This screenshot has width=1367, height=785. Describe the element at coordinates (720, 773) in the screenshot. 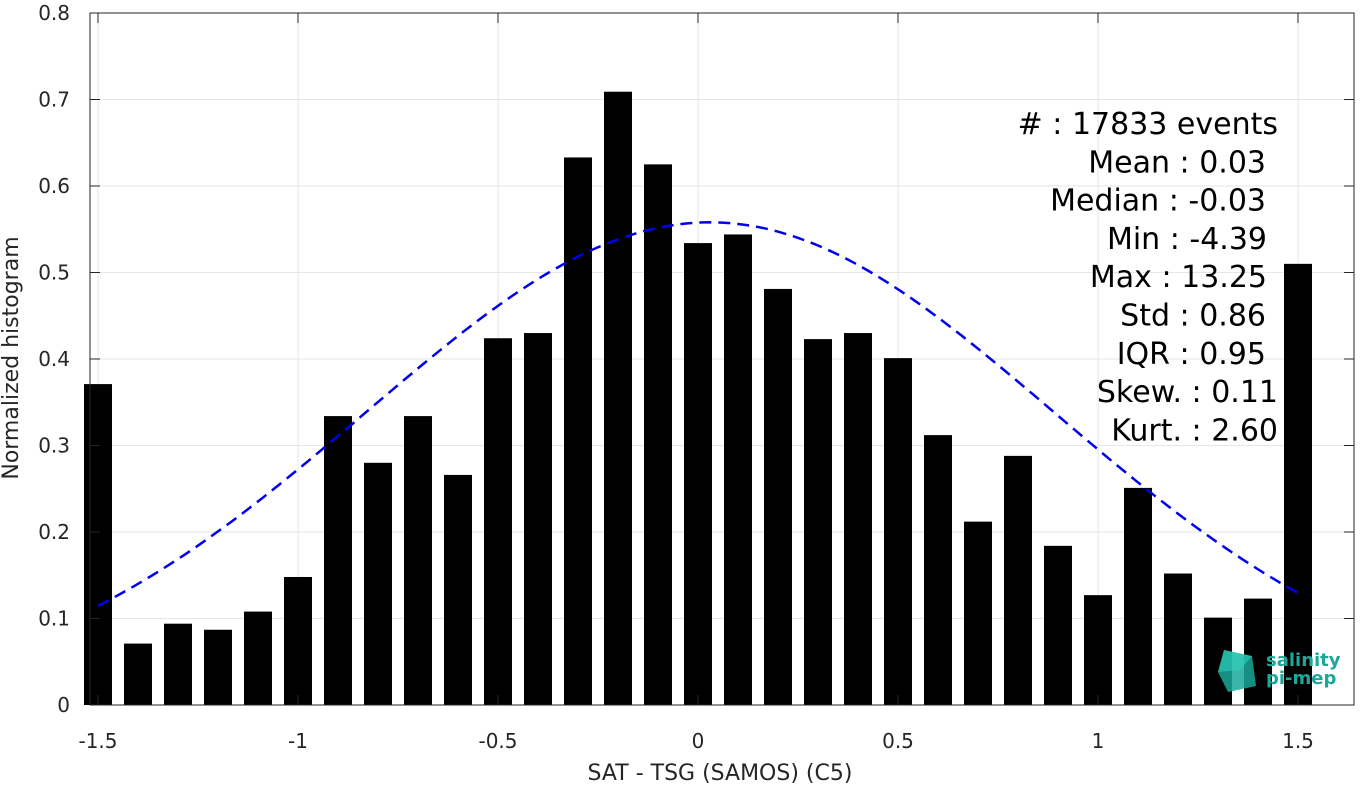

I see `x-axis-label: SAT - TSG (SAMOS) (C5)` at that location.